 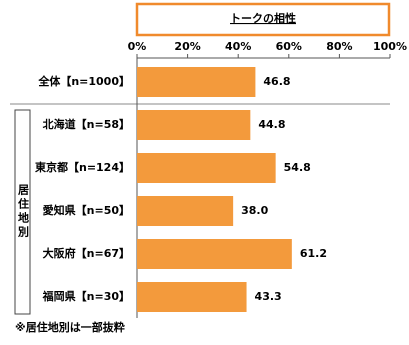 What do you see at coordinates (339, 46) in the screenshot?
I see `x-tick-label: 80%` at bounding box center [339, 46].